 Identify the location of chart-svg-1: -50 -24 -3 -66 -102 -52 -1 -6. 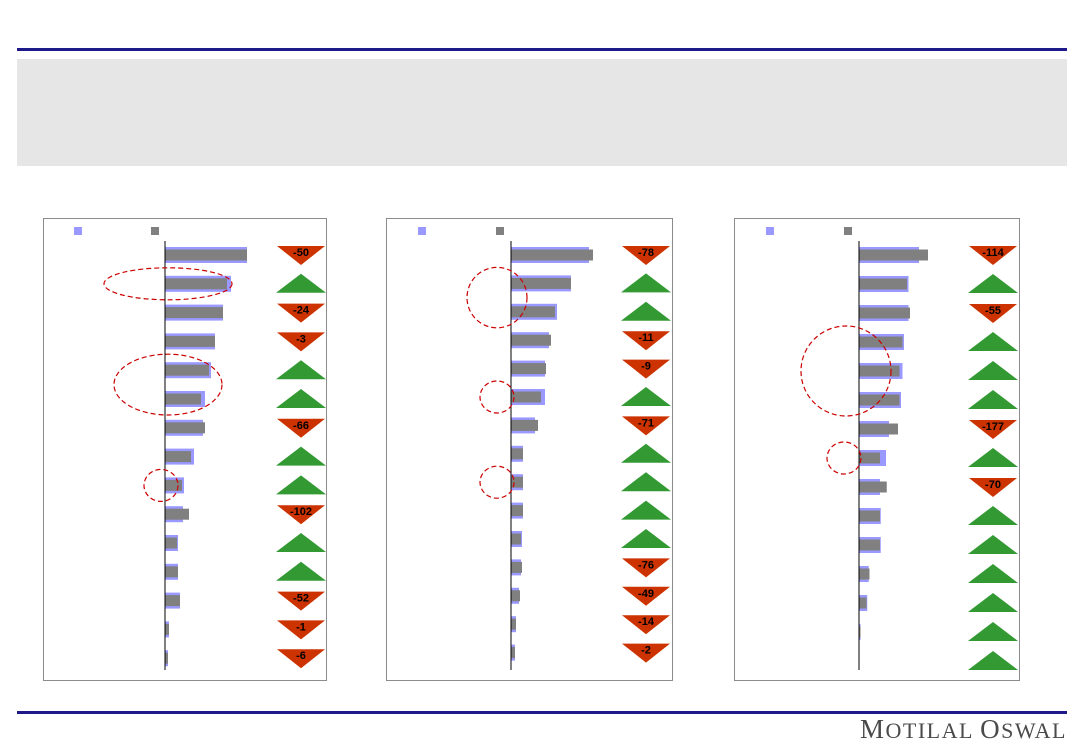
(200, 448).